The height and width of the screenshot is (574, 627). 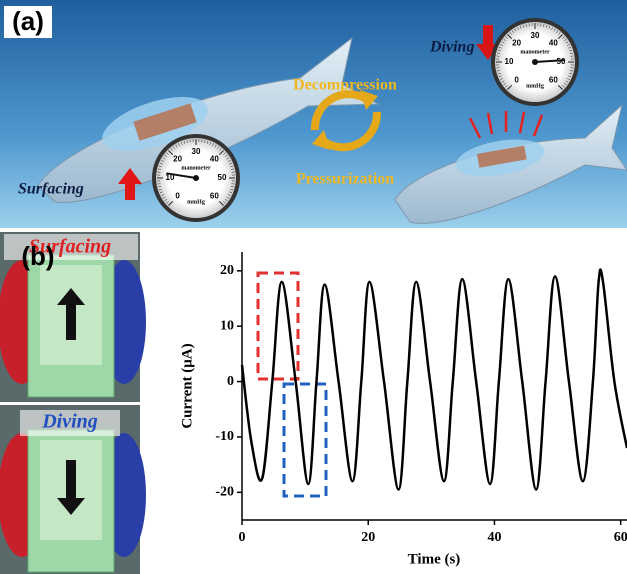 I want to click on y-tick-label: 10, so click(x=227, y=325).